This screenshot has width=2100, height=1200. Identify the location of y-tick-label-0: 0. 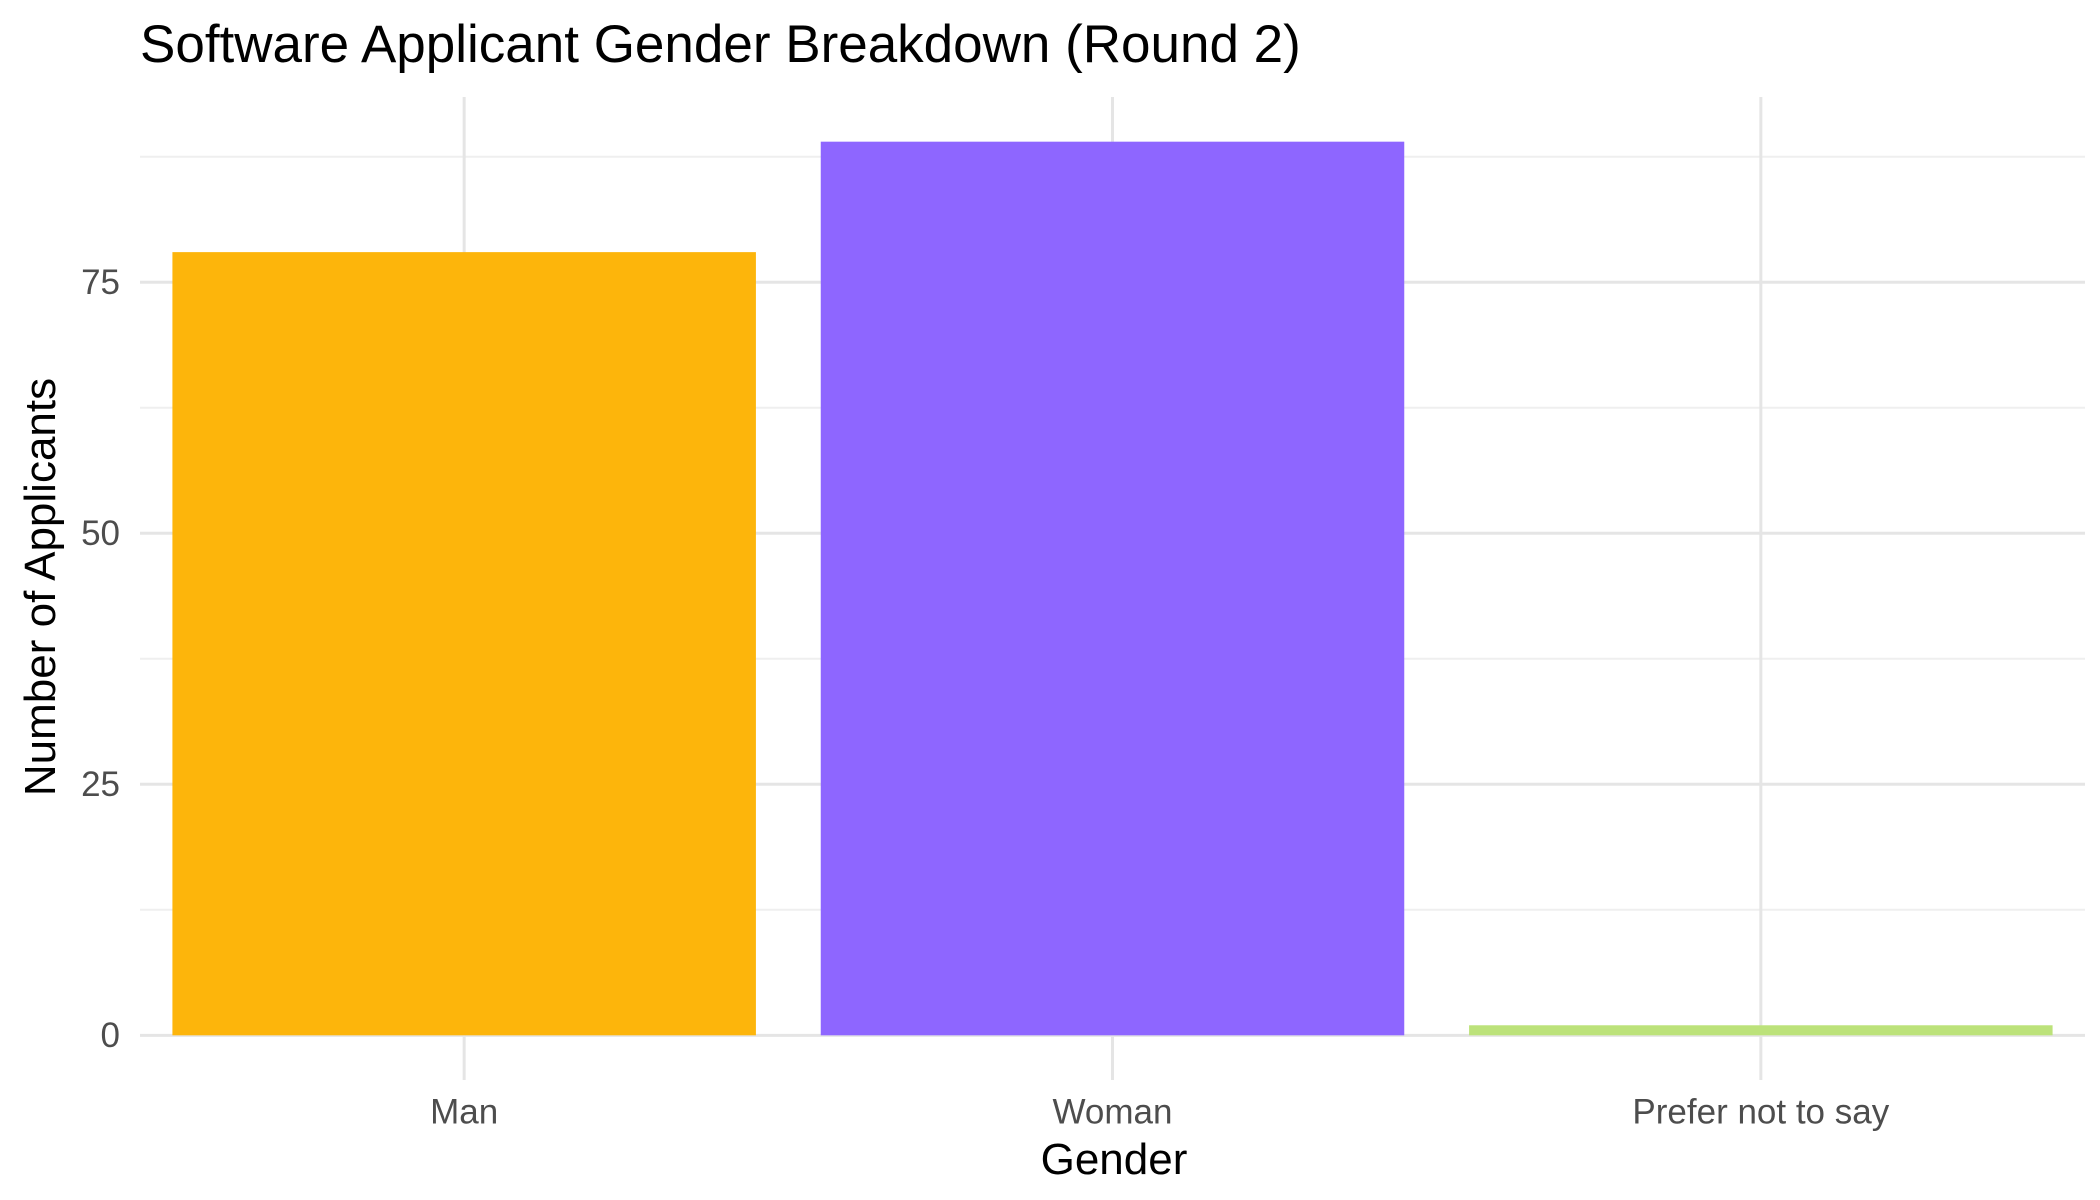
(110, 1035).